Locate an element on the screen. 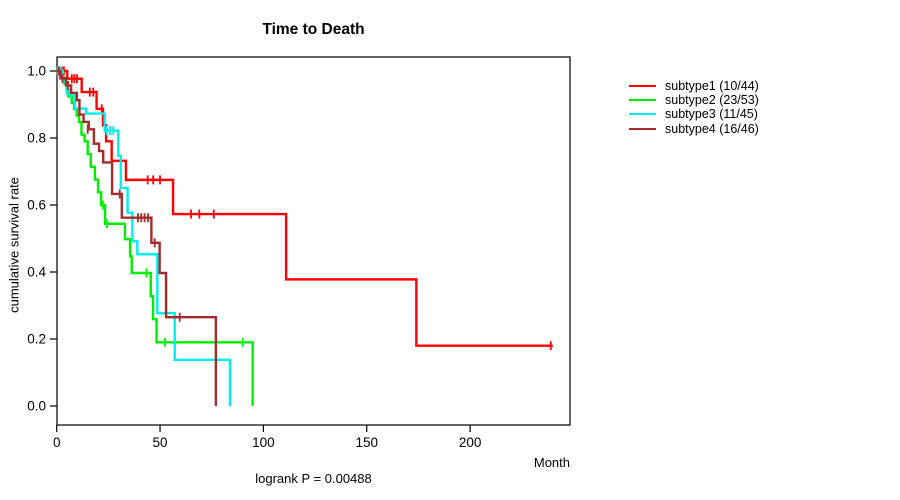 The width and height of the screenshot is (900, 500). legend-label: subtype1 (10/44) is located at coordinates (712, 86).